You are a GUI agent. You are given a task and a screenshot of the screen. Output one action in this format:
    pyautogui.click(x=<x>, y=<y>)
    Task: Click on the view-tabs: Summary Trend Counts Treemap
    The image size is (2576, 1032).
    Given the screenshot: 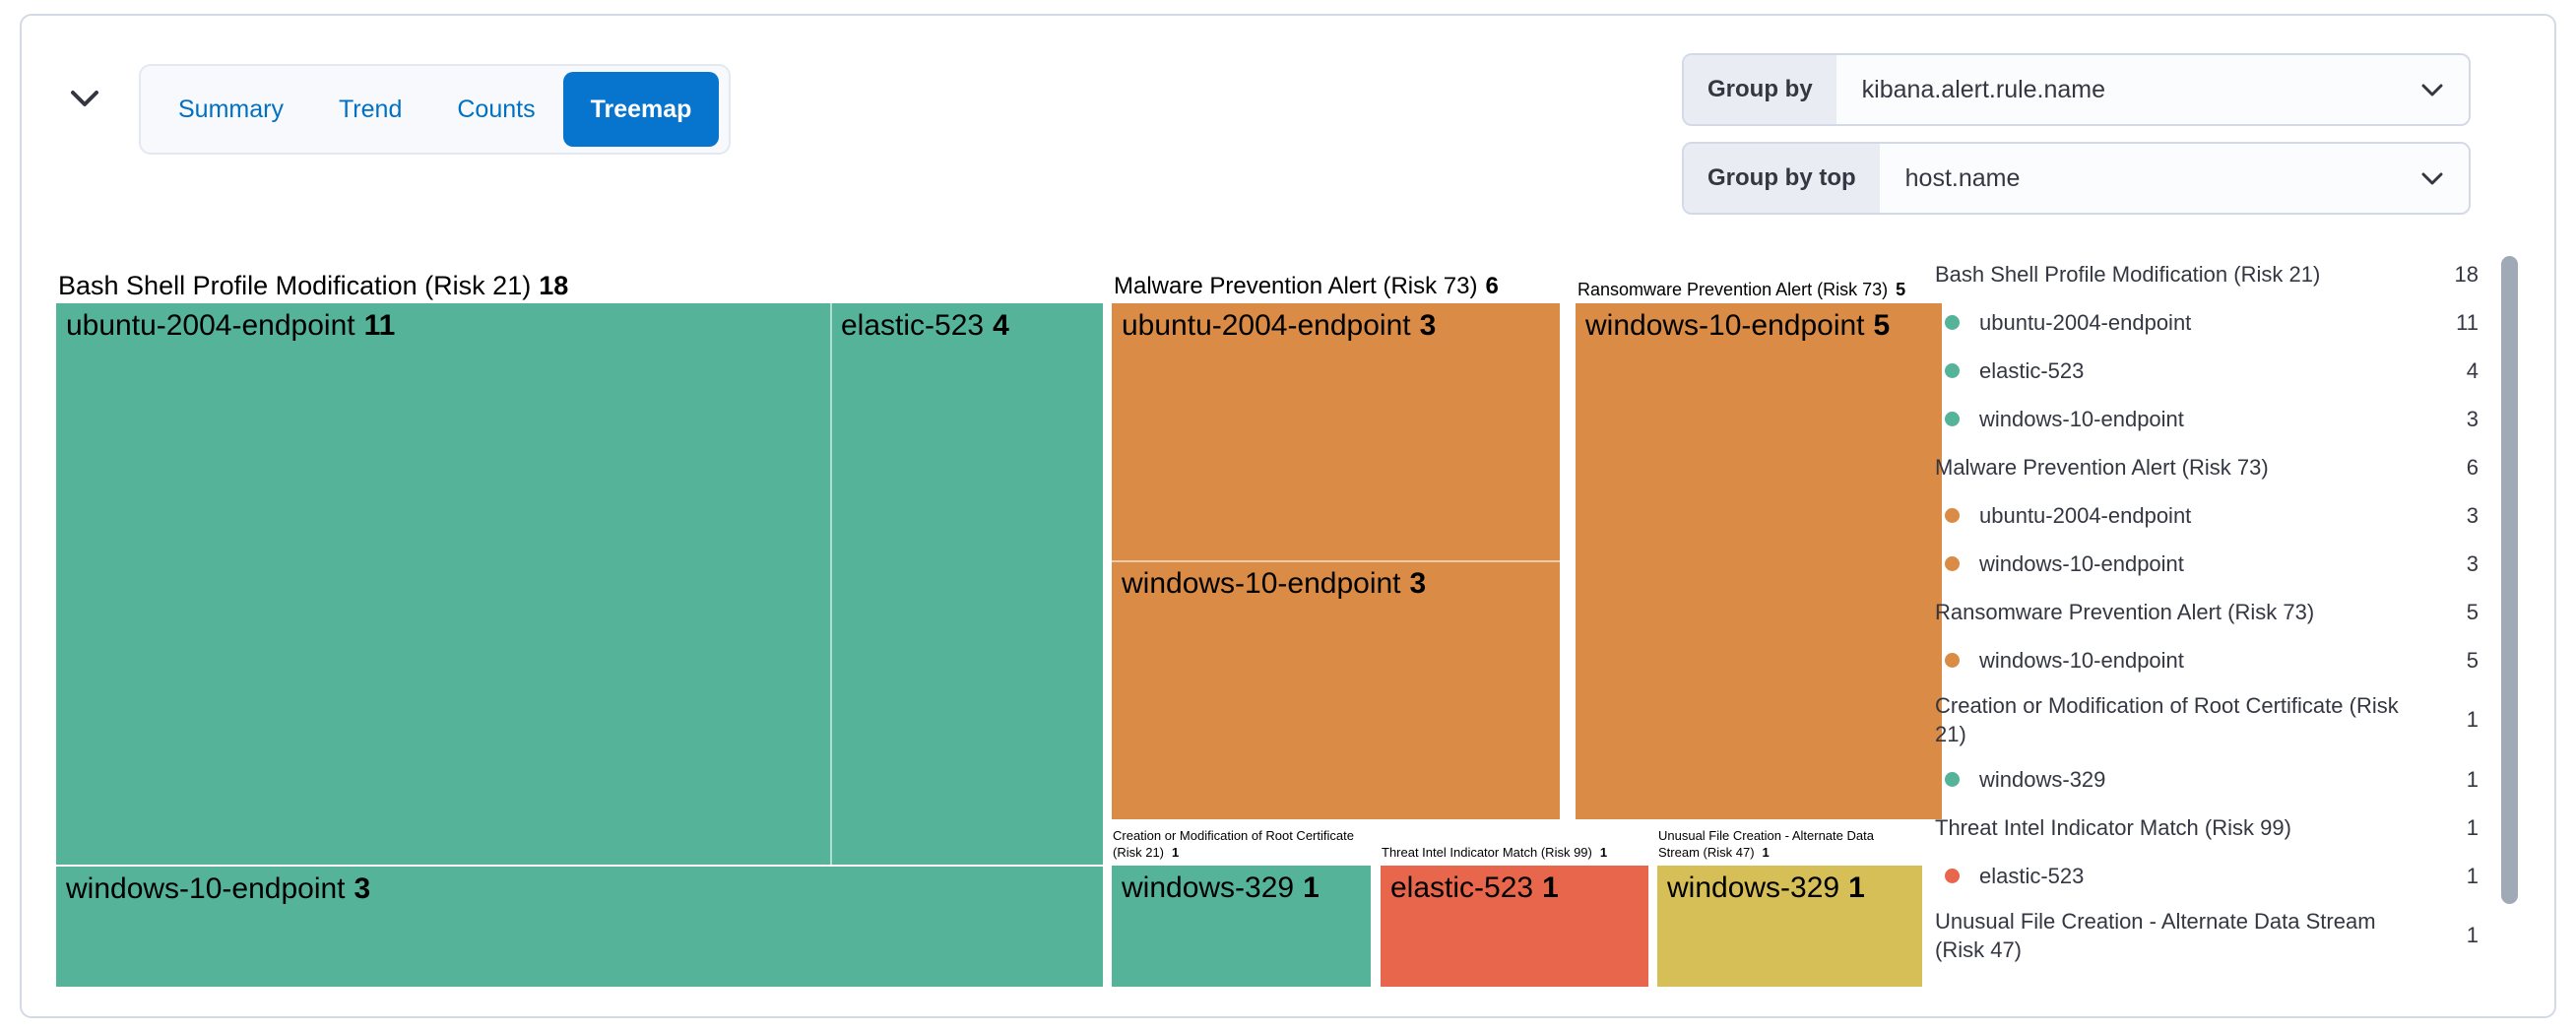 What is the action you would take?
    pyautogui.click(x=435, y=109)
    